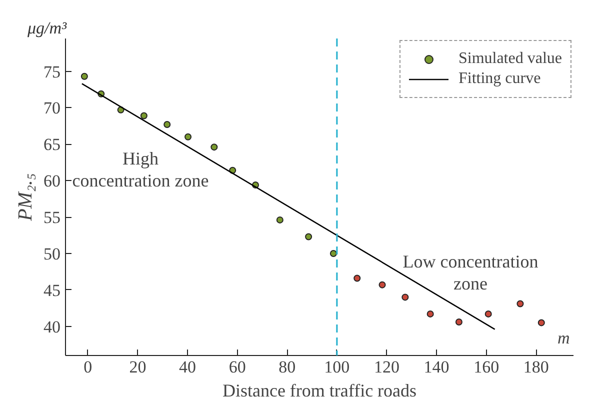 The image size is (594, 417). What do you see at coordinates (47, 28) in the screenshot?
I see `text: μg/m³` at bounding box center [47, 28].